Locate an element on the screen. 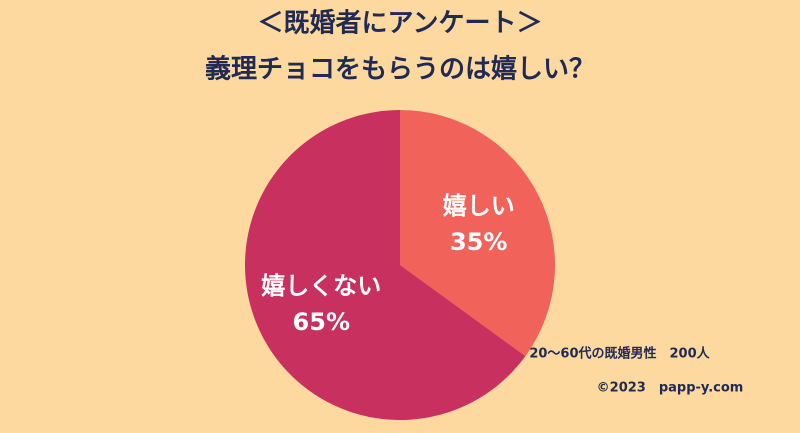 This screenshot has height=433, width=800. chart-title: ＜既婚者にアンケート＞ is located at coordinates (400, 24).